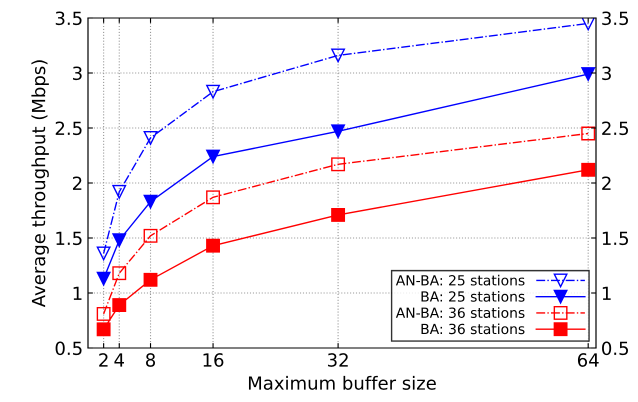 This screenshot has width=638, height=402. What do you see at coordinates (69, 18) in the screenshot?
I see `y-tick-label: 3.5` at bounding box center [69, 18].